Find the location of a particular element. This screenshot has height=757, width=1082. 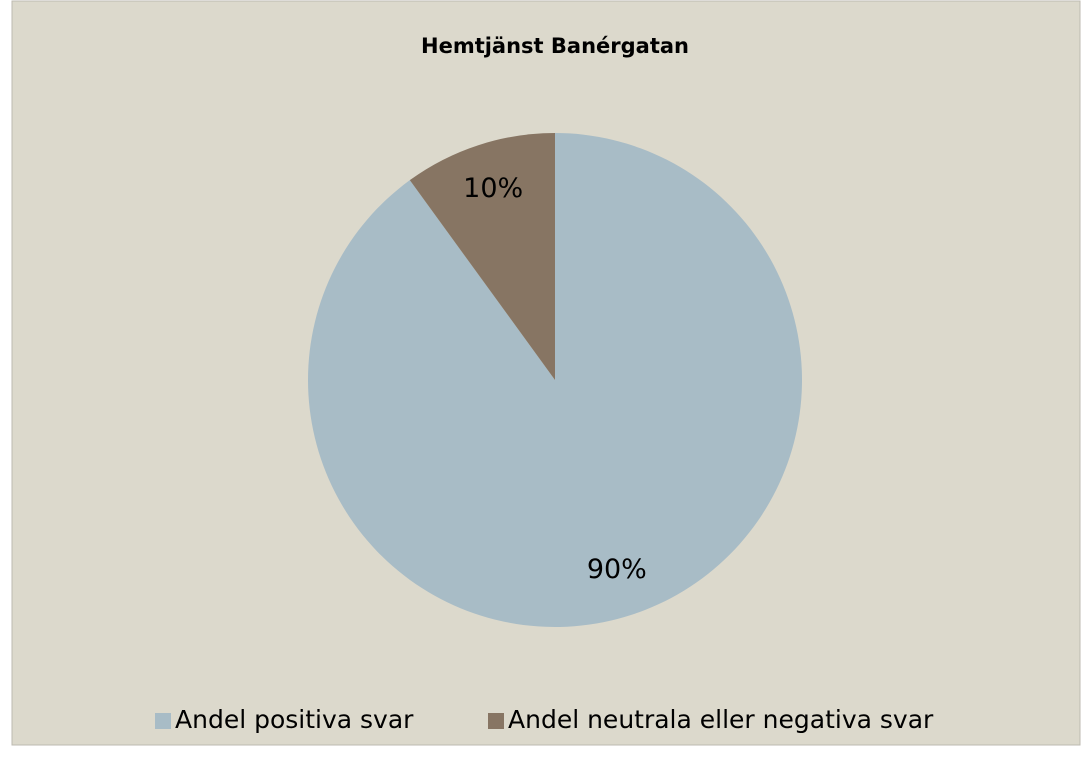

pie-slice is located at coordinates (482, 256).